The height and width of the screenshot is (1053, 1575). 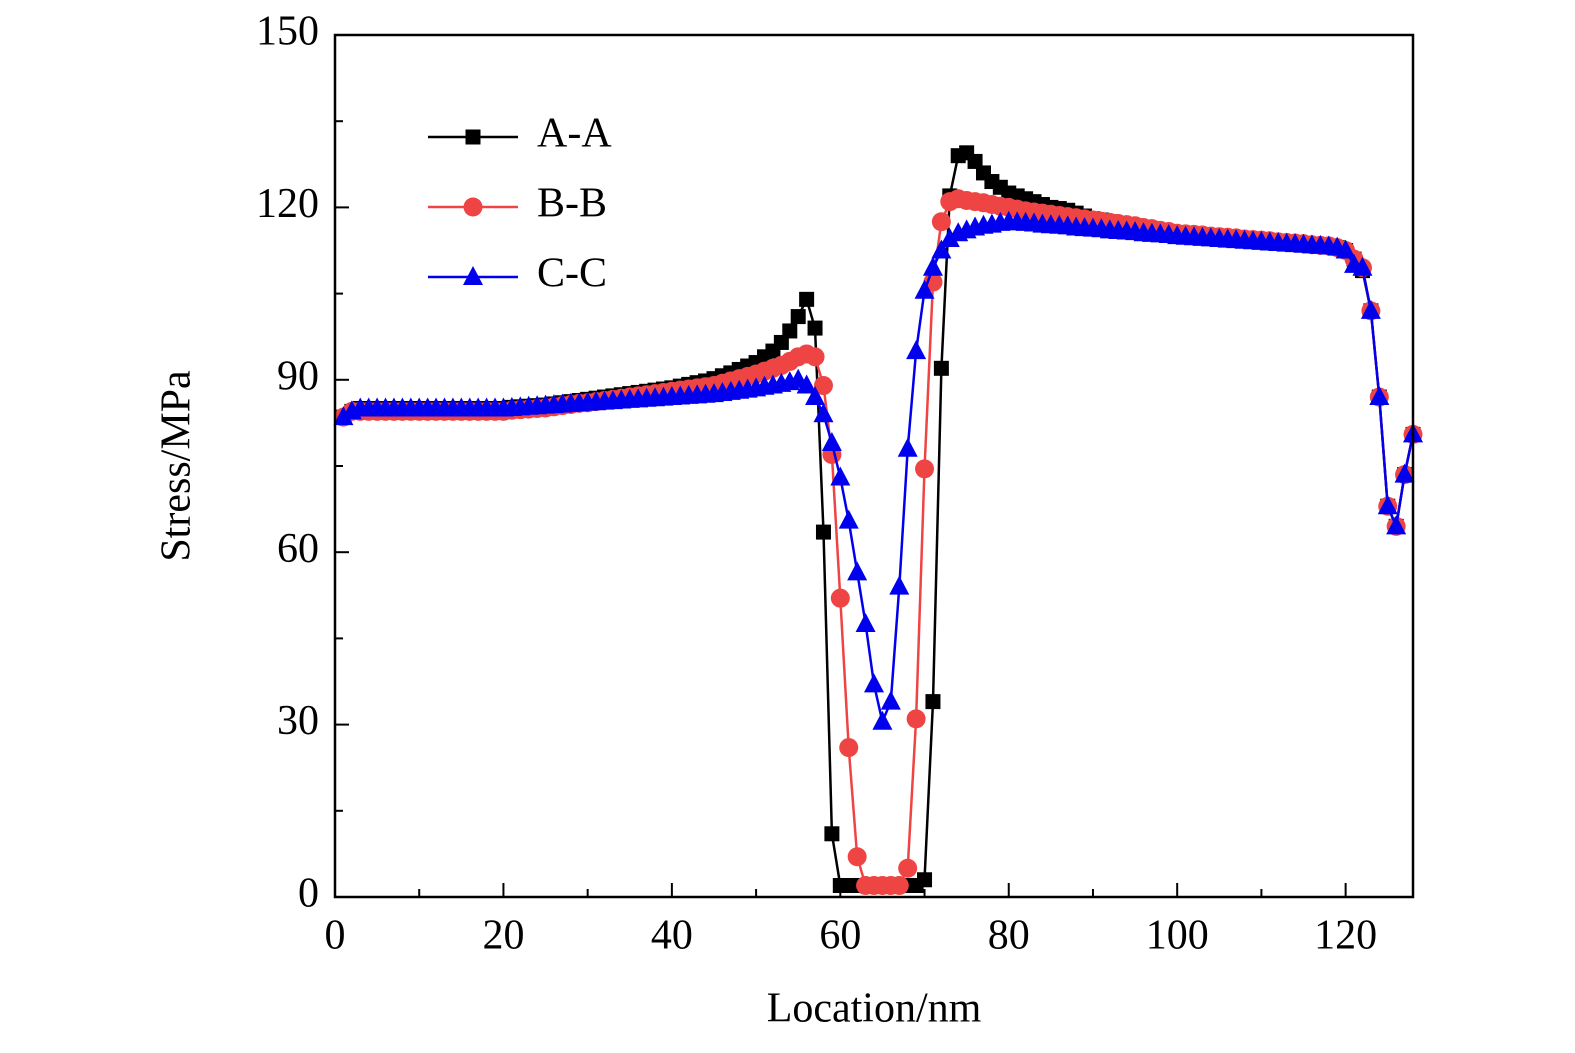 I want to click on x-tick-label: 20, so click(x=503, y=936).